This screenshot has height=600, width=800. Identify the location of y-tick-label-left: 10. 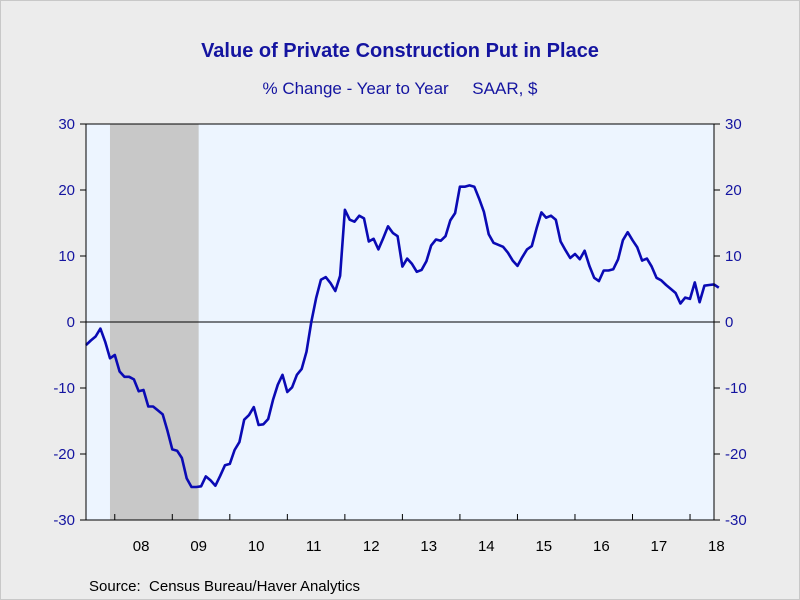
(66, 256).